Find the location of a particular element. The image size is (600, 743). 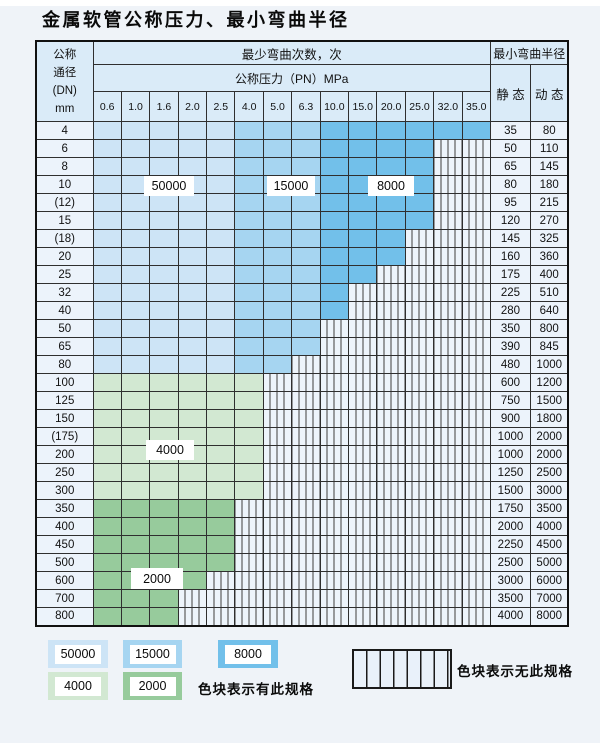

pressure-tick: 25.0 is located at coordinates (419, 106).